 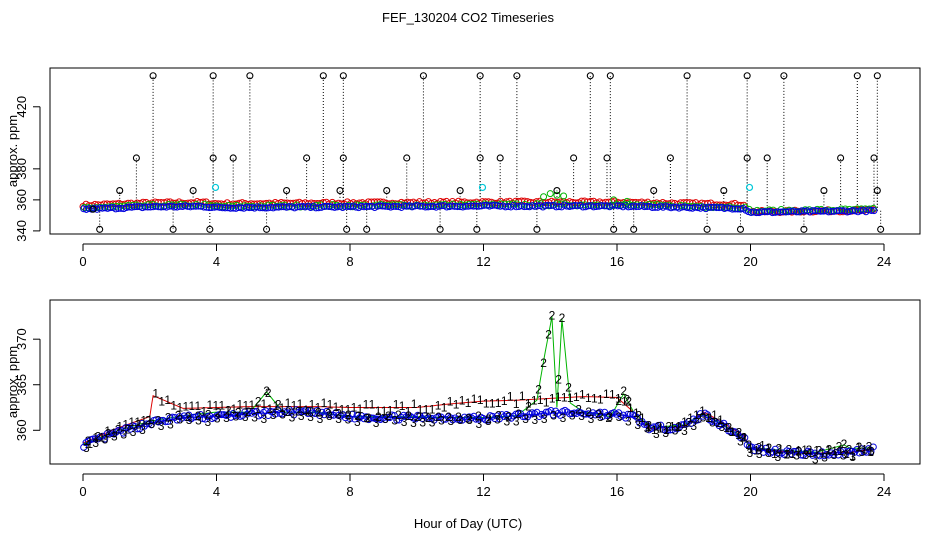 I want to click on top-y-tick-label: 340, so click(x=21, y=231).